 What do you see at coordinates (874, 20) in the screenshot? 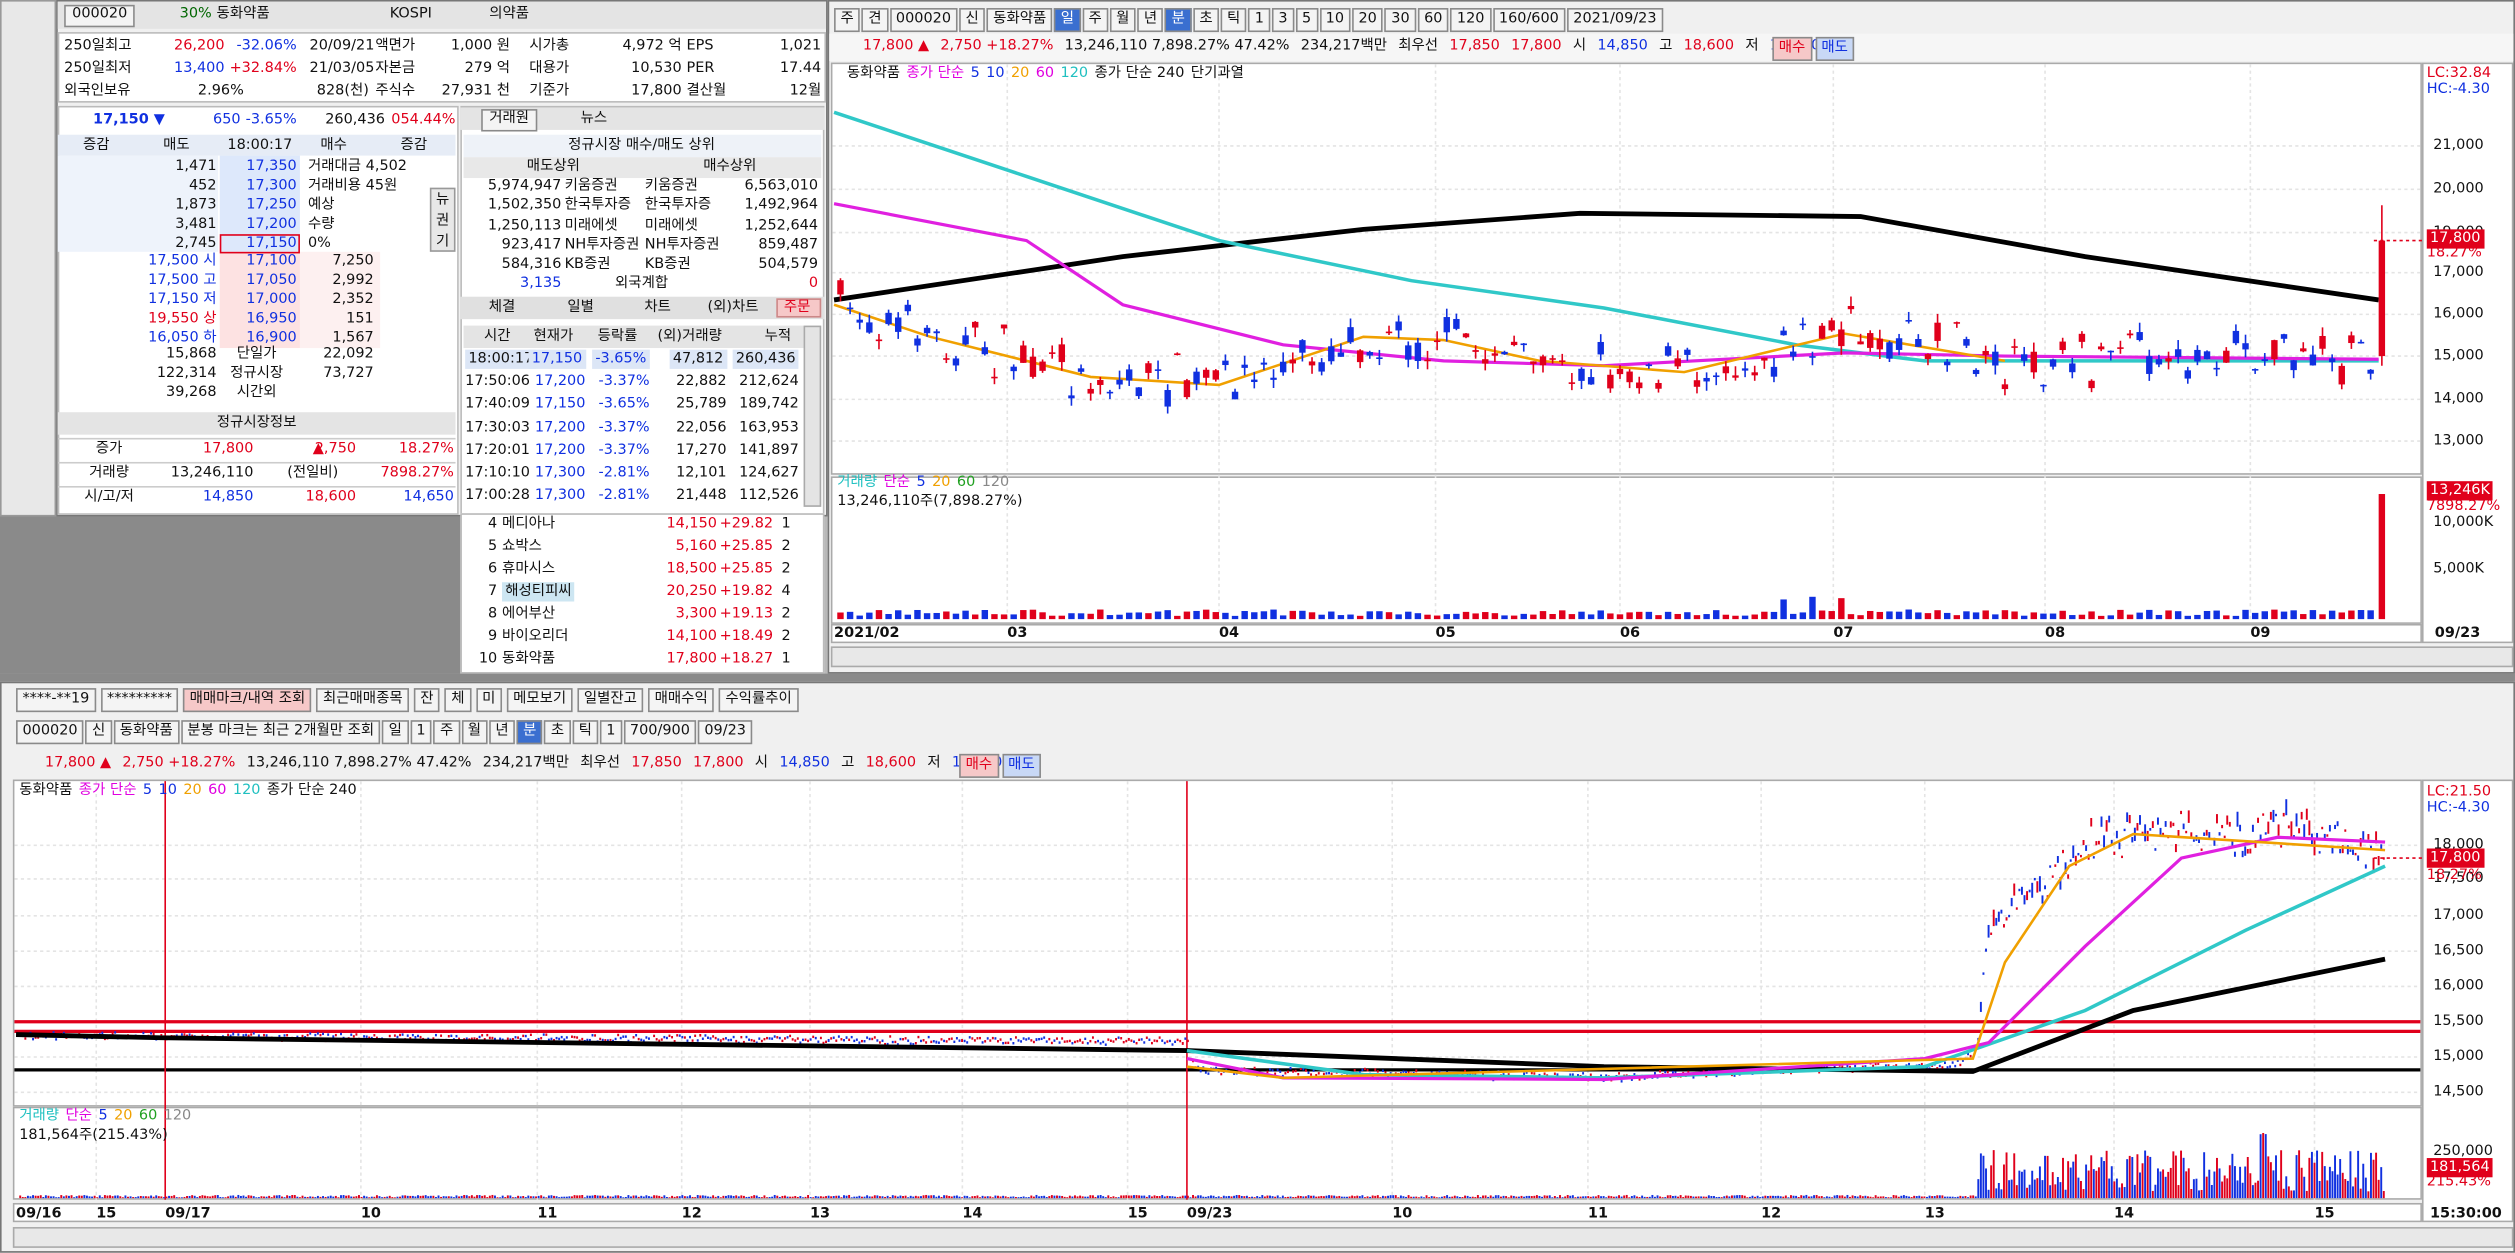
I see `toolbar-item: 견` at bounding box center [874, 20].